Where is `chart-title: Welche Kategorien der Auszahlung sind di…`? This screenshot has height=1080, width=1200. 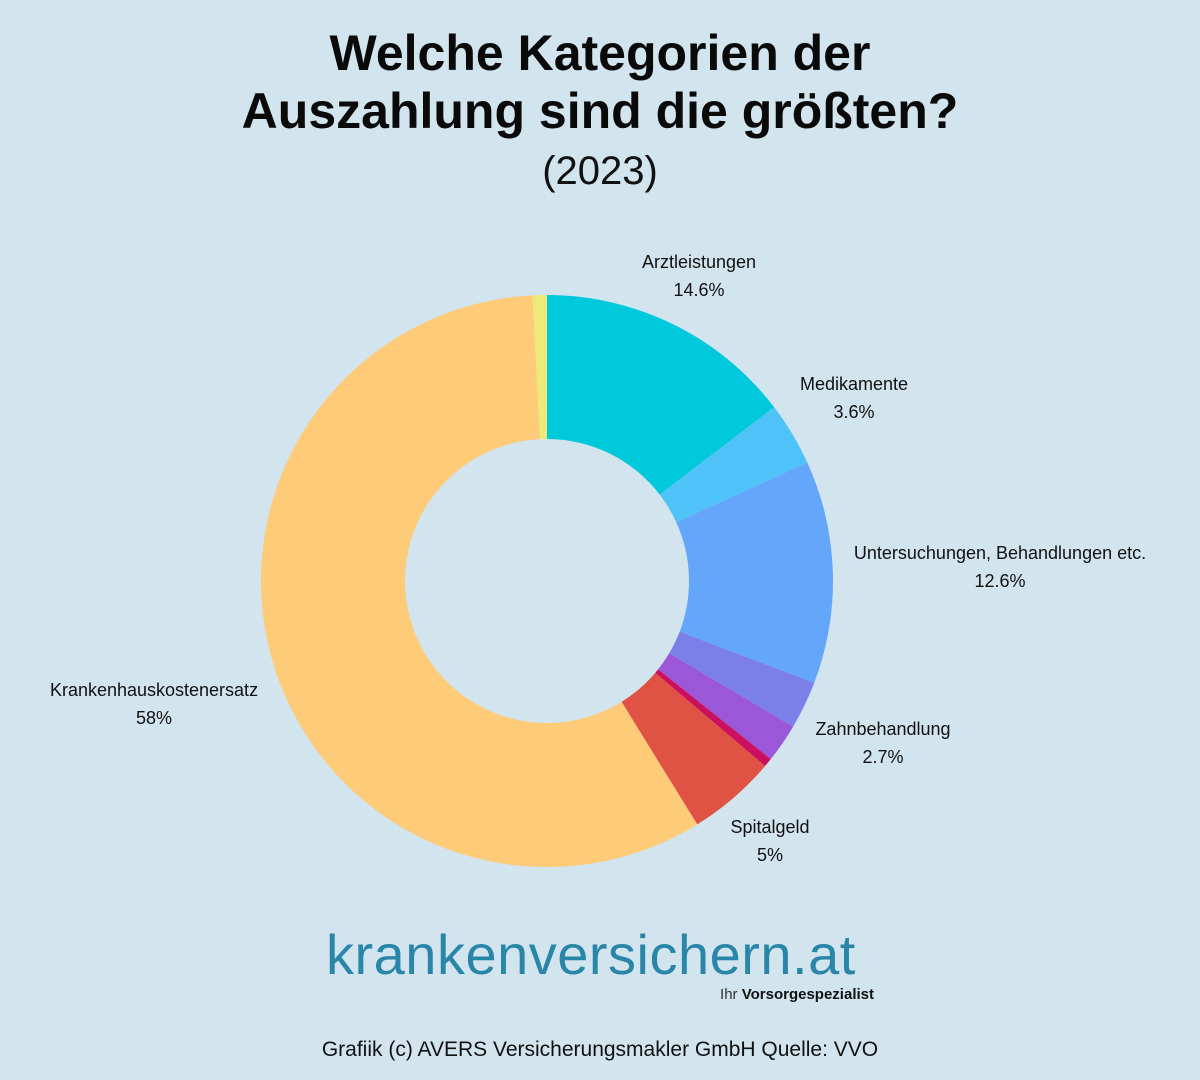 chart-title: Welche Kategorien der Auszahlung sind di… is located at coordinates (600, 82).